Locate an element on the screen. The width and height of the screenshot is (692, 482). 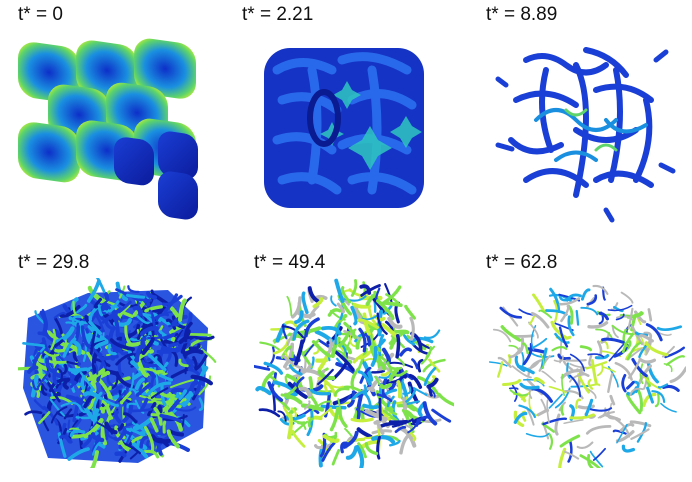
vortex-render-t3 is located at coordinates (118, 373).